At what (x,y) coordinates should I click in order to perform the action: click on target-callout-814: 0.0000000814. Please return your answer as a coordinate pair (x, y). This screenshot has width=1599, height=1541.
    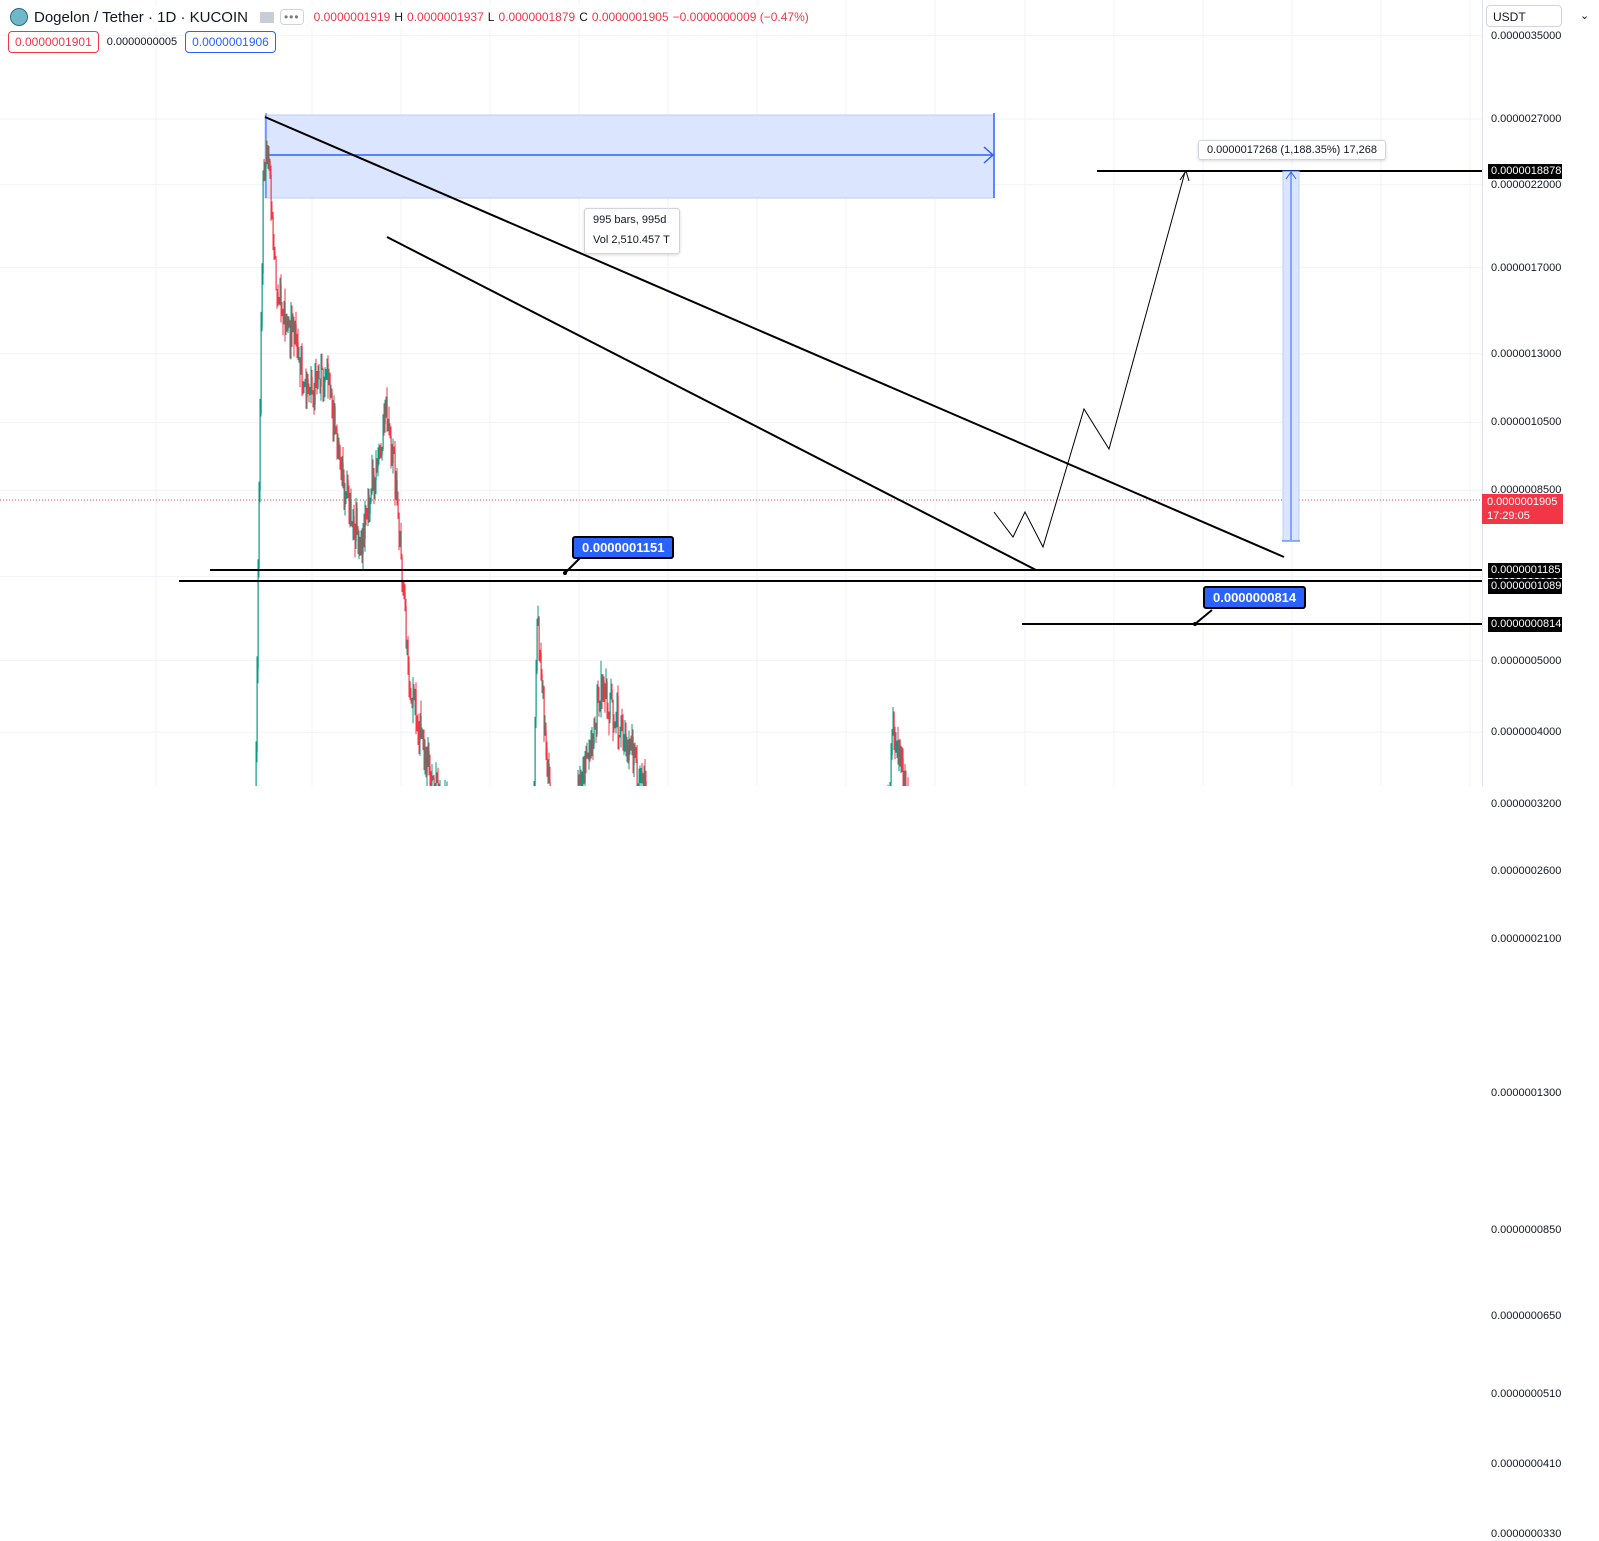
    Looking at the image, I should click on (1255, 597).